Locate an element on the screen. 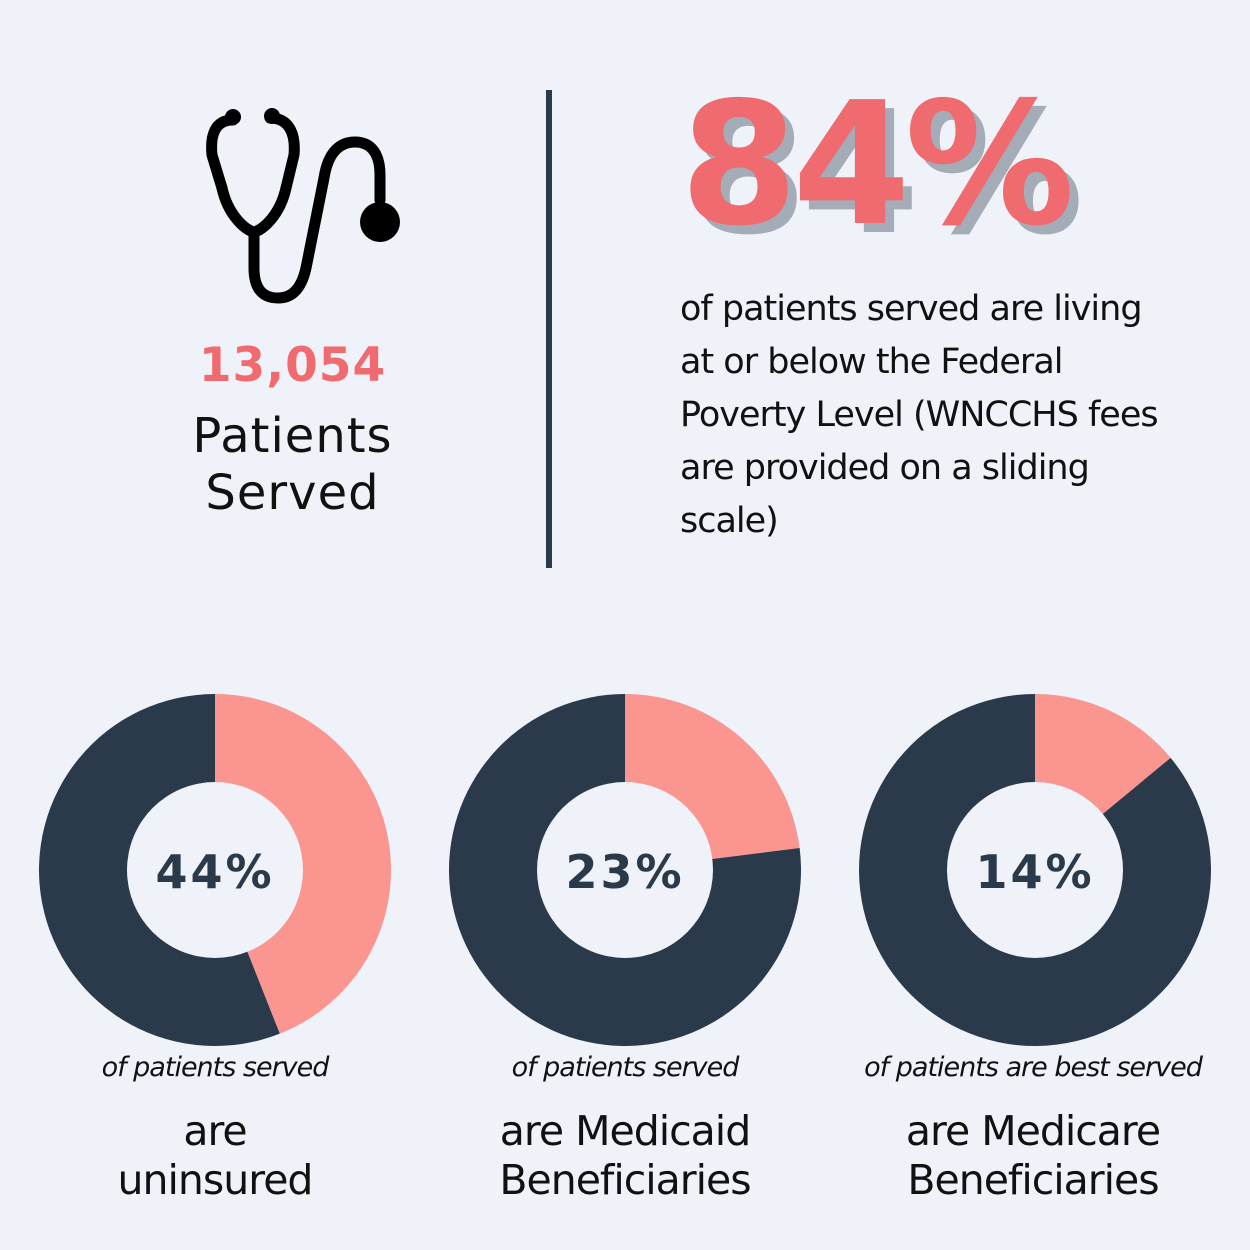 Image resolution: width=1250 pixels, height=1250 pixels. donut-slice-highlight is located at coordinates (303, 864).